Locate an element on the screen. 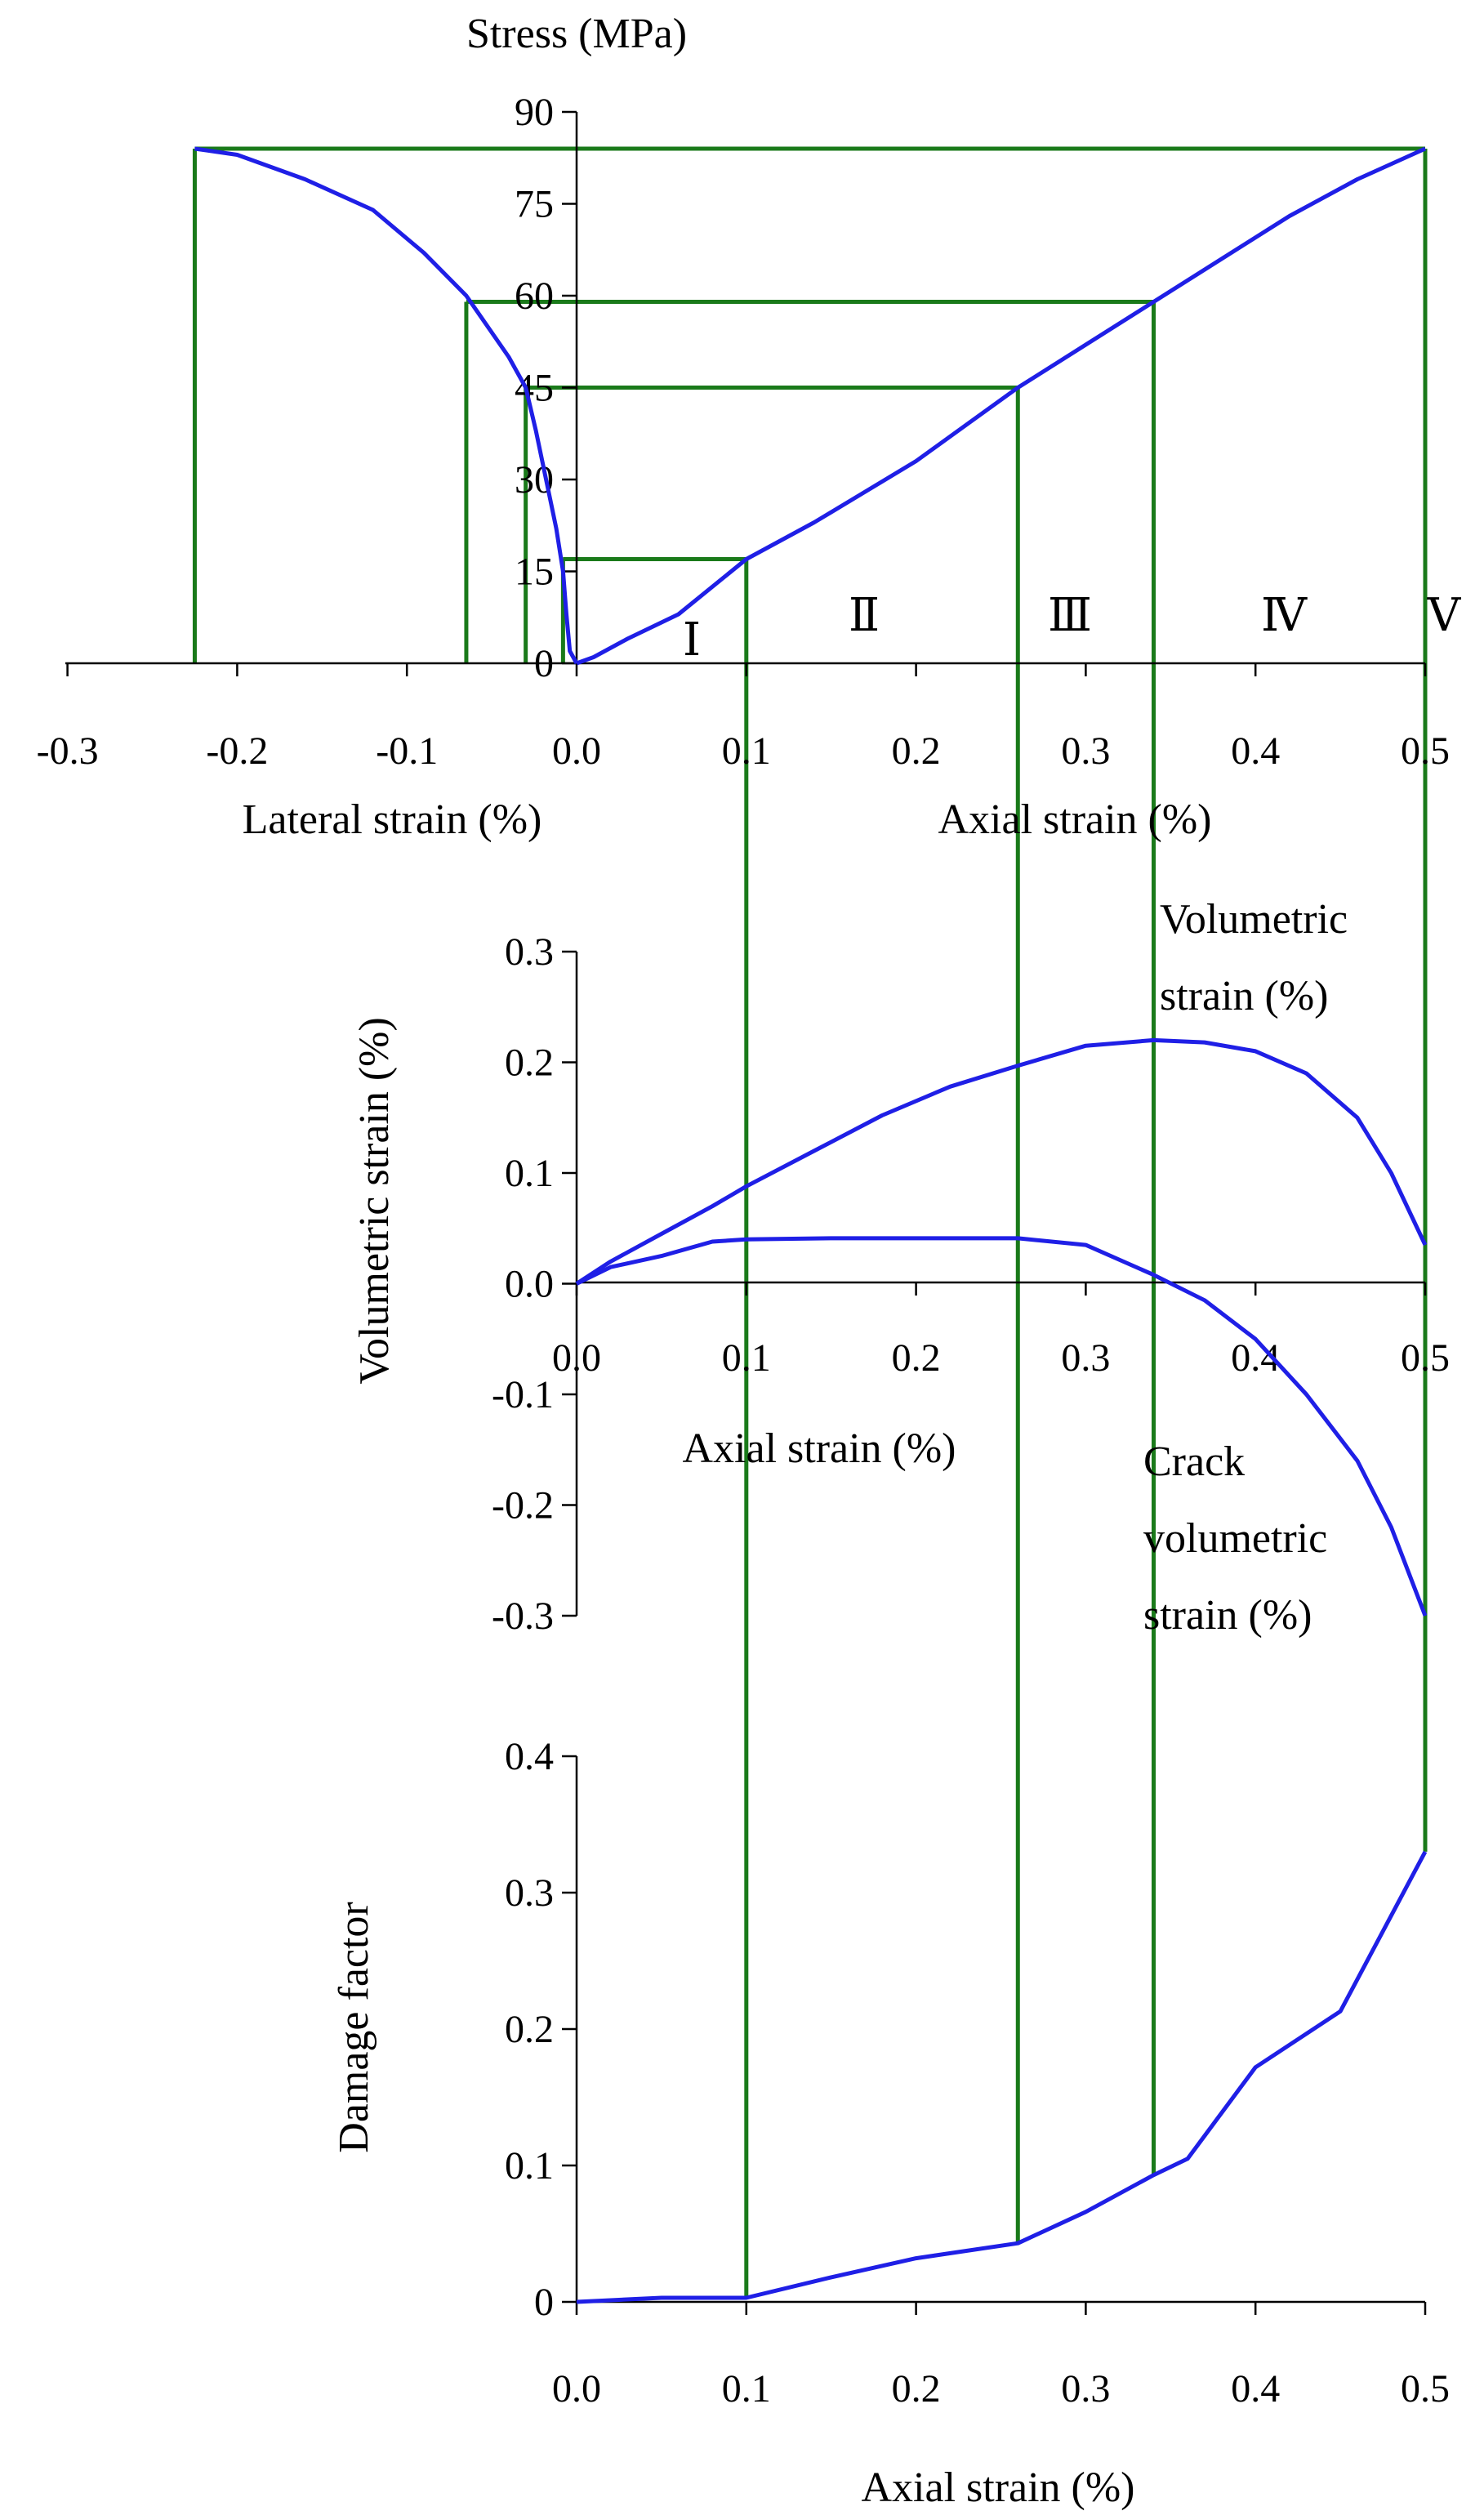 This screenshot has height=2511, width=1484. crack-series-label: Crack volumetric strain (%) is located at coordinates (1240, 1538).